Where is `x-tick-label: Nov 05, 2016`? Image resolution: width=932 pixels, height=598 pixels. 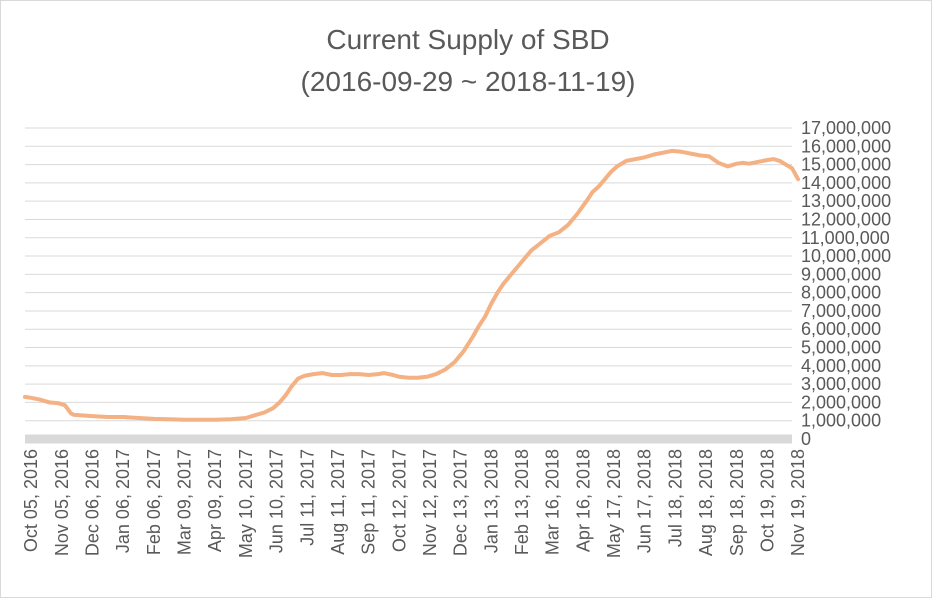
x-tick-label: Nov 05, 2016 is located at coordinates (62, 502).